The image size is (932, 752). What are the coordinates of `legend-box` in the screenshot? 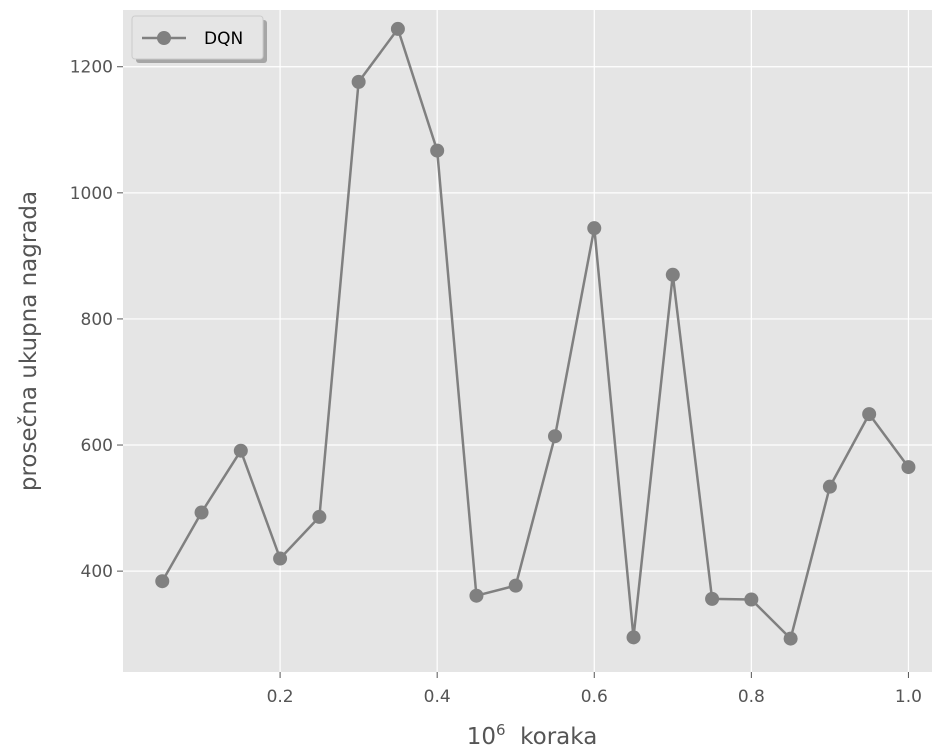 It's located at (197, 37).